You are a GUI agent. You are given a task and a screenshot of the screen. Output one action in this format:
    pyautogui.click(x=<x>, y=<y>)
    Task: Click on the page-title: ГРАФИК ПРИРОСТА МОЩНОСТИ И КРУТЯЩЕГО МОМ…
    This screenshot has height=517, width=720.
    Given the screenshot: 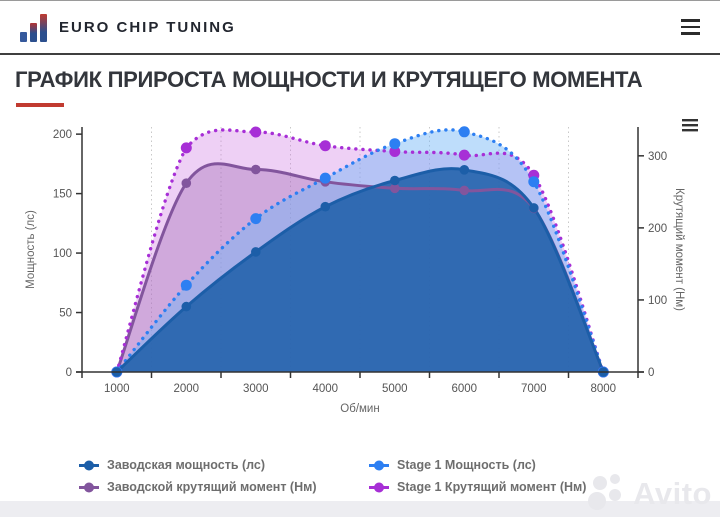 What is the action you would take?
    pyautogui.click(x=329, y=79)
    